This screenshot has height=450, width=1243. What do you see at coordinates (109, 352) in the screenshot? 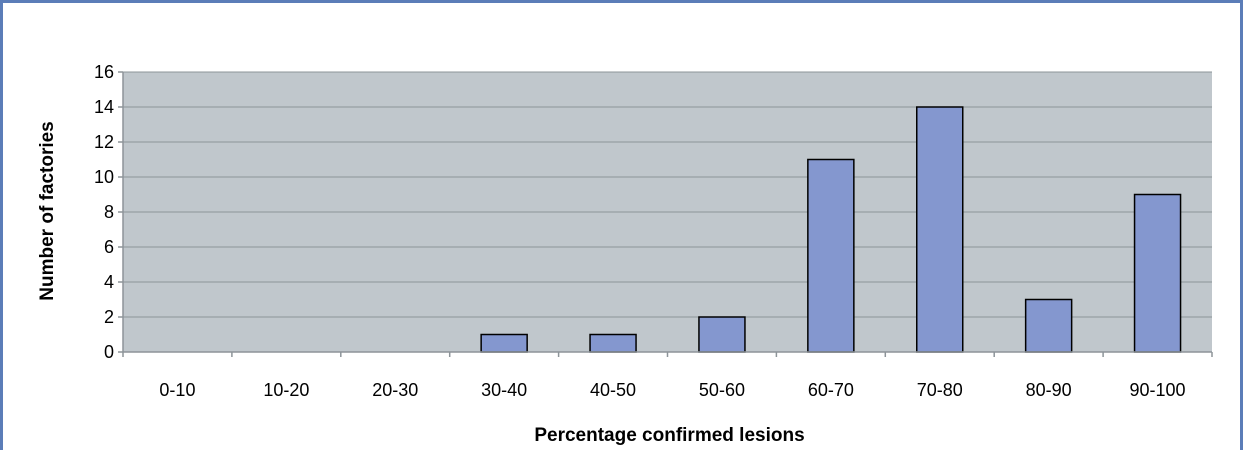
I see `y-tick-label-0: 0` at bounding box center [109, 352].